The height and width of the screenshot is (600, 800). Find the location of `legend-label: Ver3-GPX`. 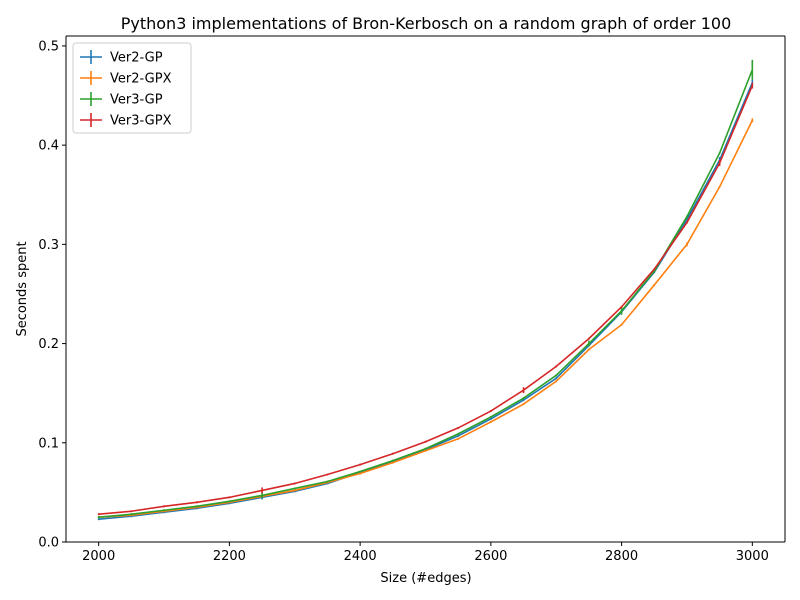

legend-label: Ver3-GPX is located at coordinates (141, 121).